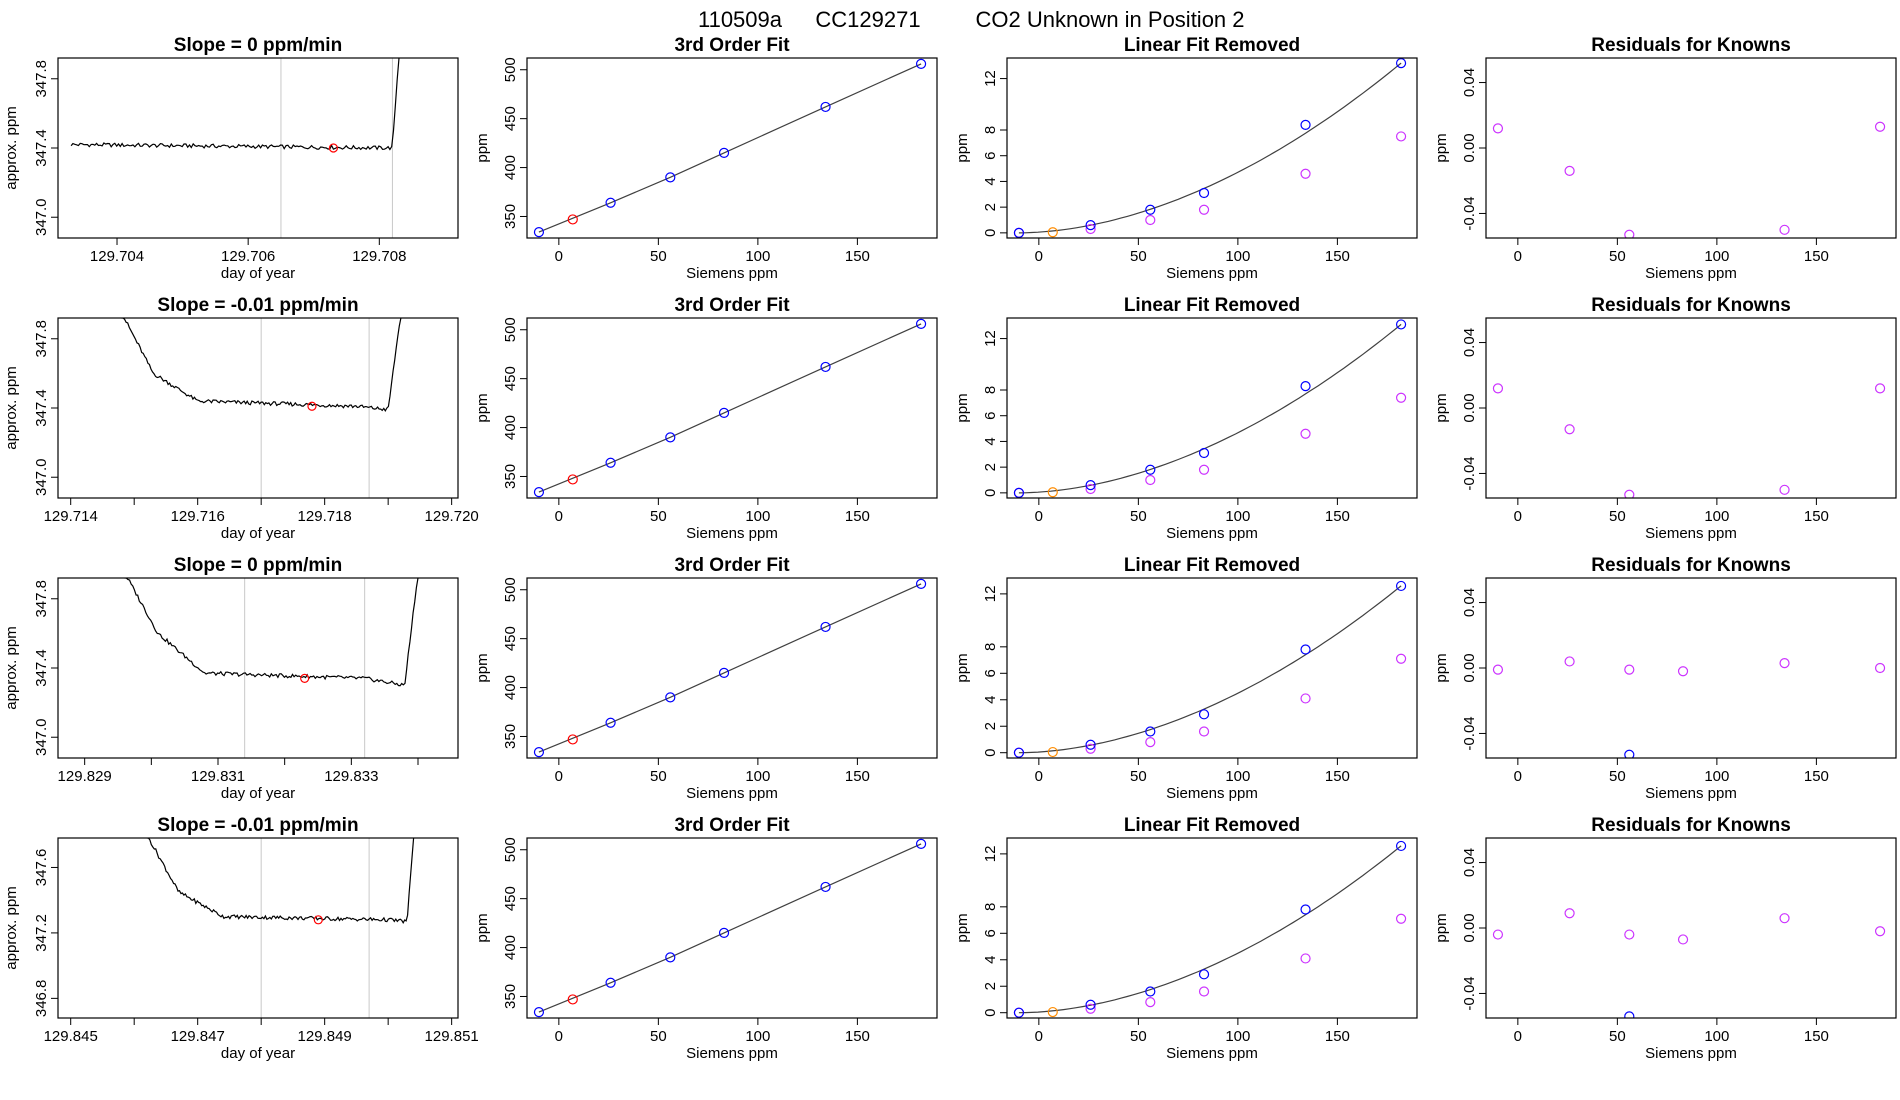 This screenshot has height=1100, width=1900. Describe the element at coordinates (990, 960) in the screenshot. I see `y-tick-label: 4` at that location.